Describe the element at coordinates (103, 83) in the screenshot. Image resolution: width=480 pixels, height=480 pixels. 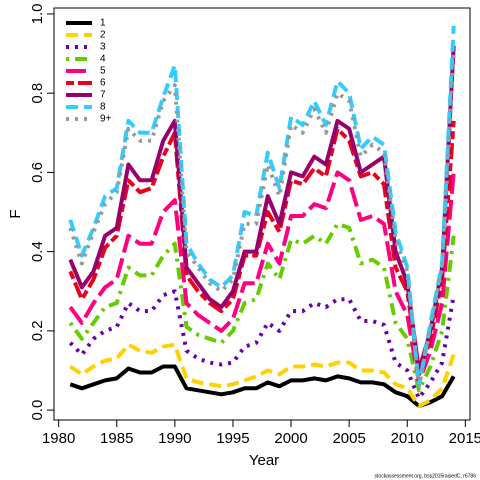
I see `legend-label: 6` at that location.